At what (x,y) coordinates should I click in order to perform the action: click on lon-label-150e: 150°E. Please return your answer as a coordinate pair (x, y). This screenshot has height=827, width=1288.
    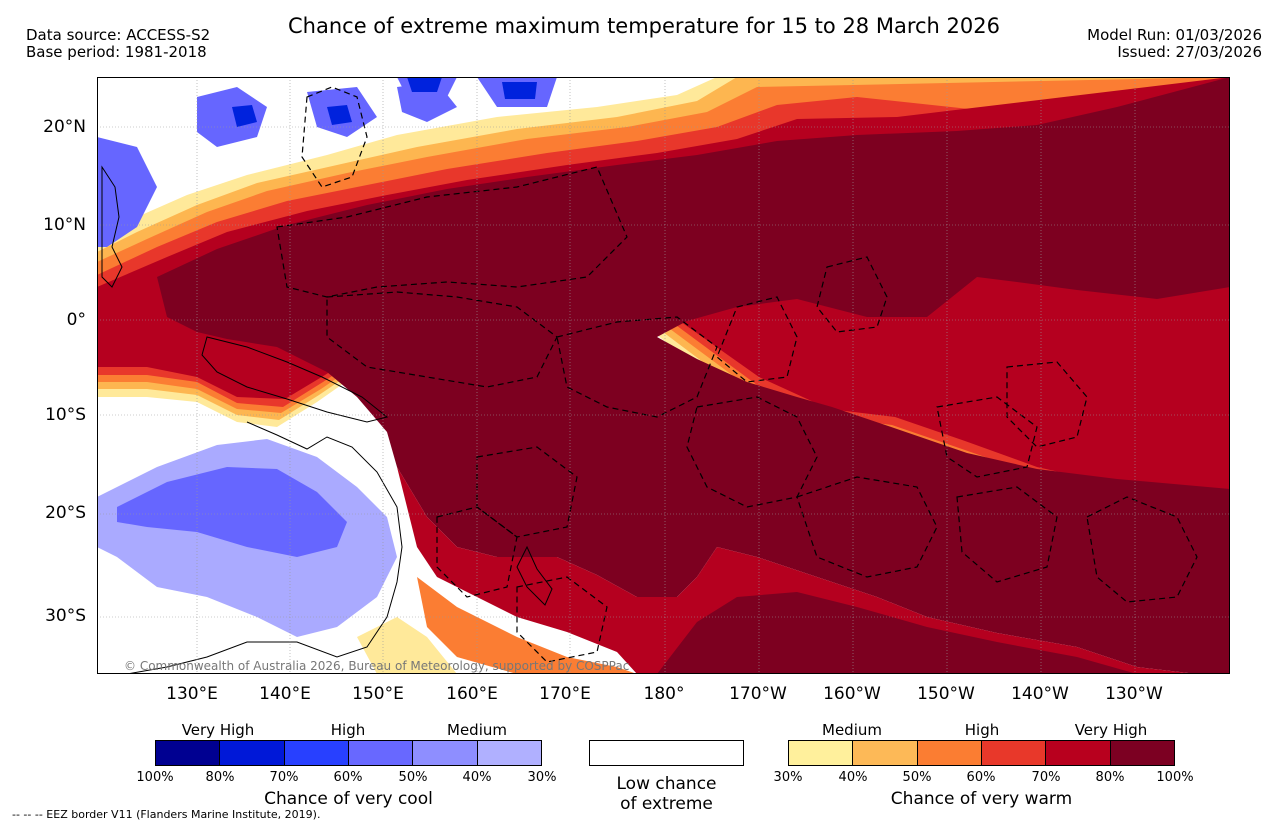
    Looking at the image, I should click on (378, 694).